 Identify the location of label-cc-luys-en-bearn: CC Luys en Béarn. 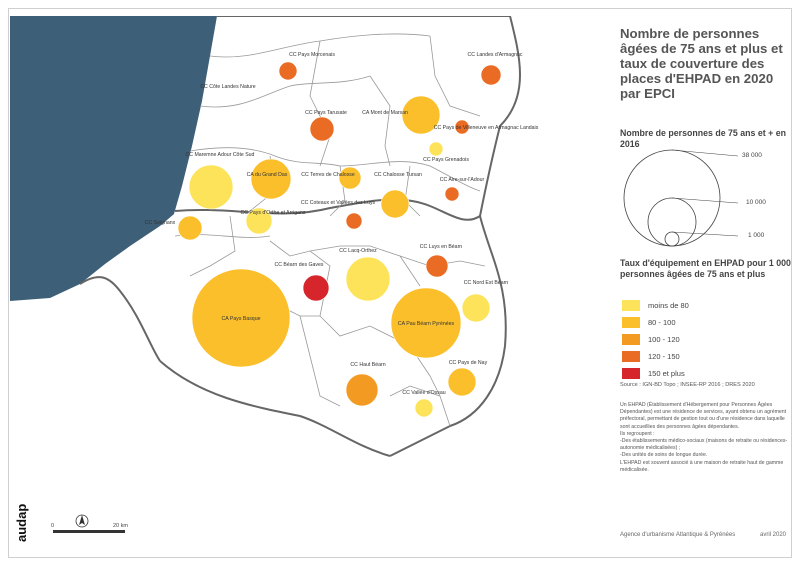
(441, 247).